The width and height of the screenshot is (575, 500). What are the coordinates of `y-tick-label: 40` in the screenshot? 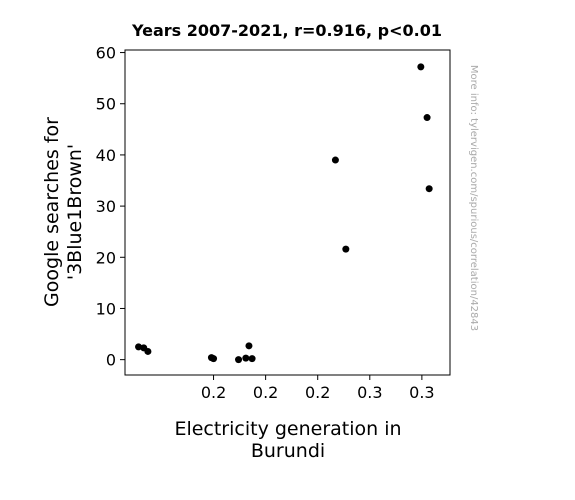 It's located at (106, 155).